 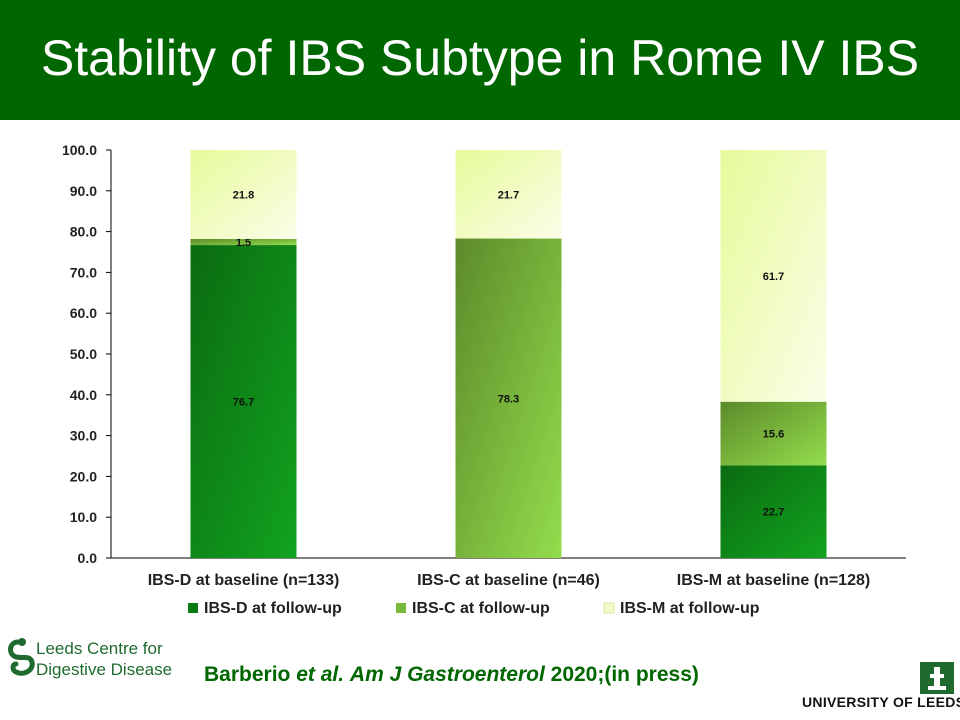 I want to click on data-label: 78.3, so click(x=508, y=399).